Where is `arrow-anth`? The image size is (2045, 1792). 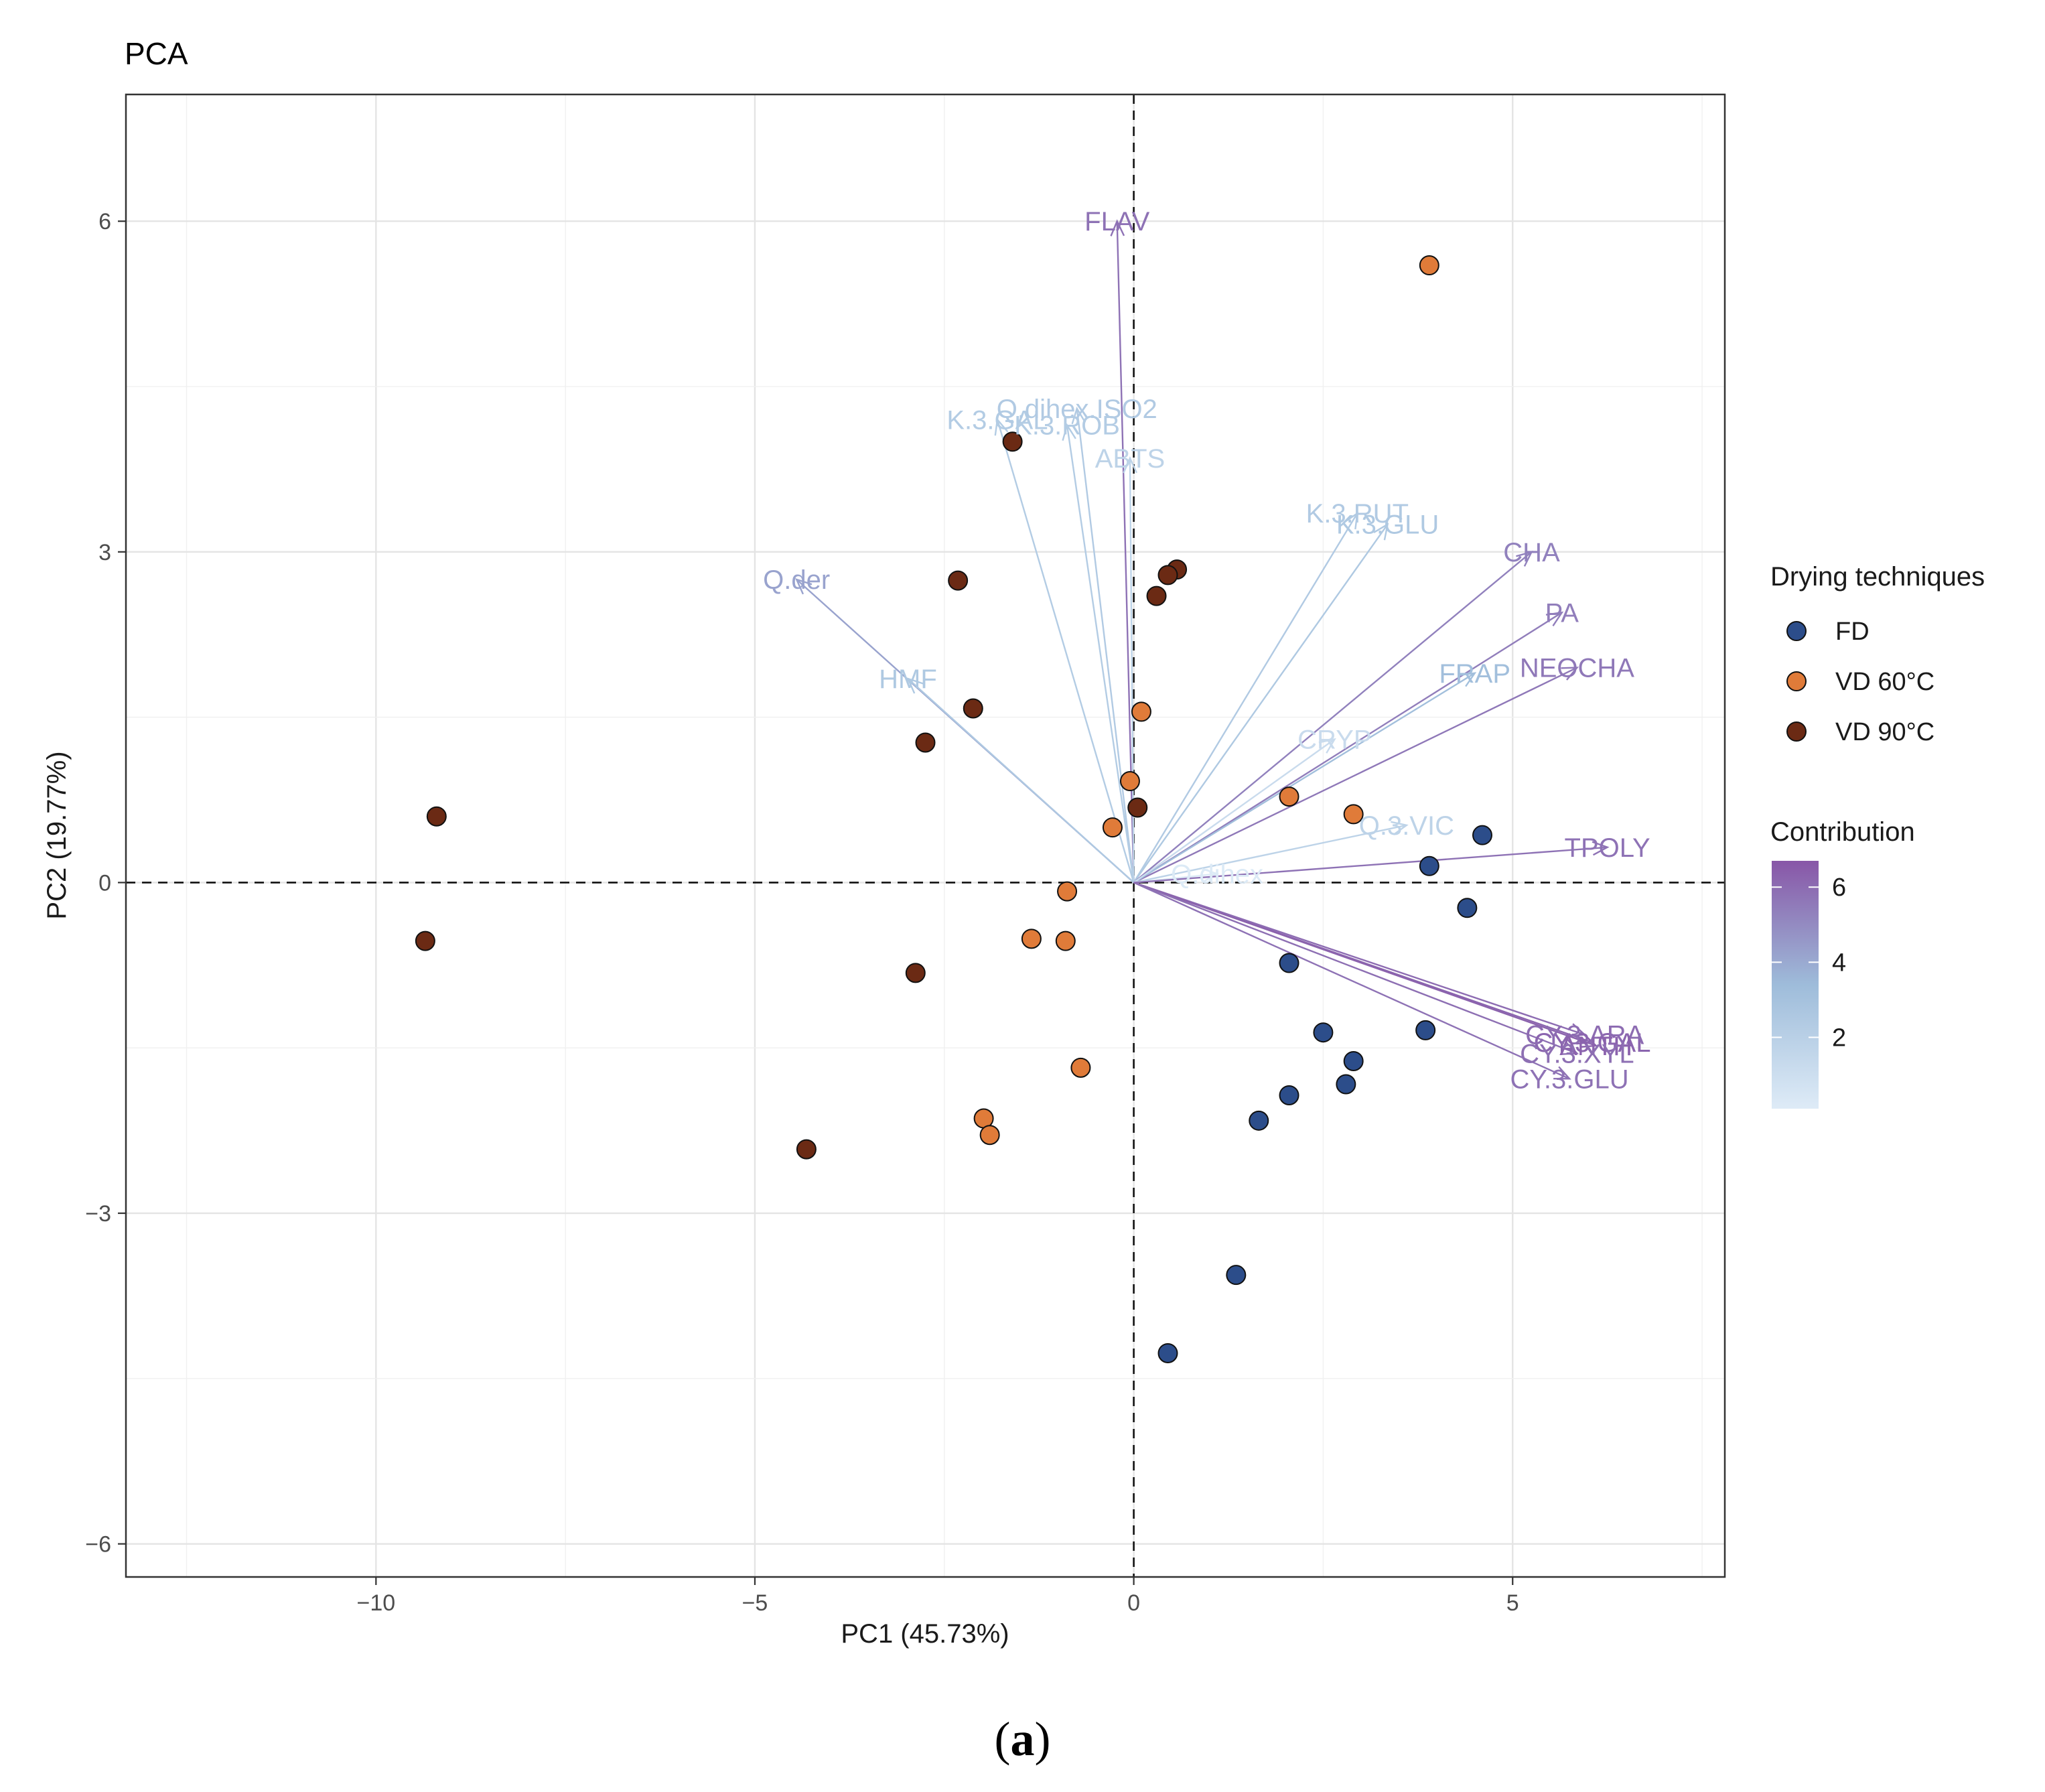 arrow-anth is located at coordinates (1365, 965).